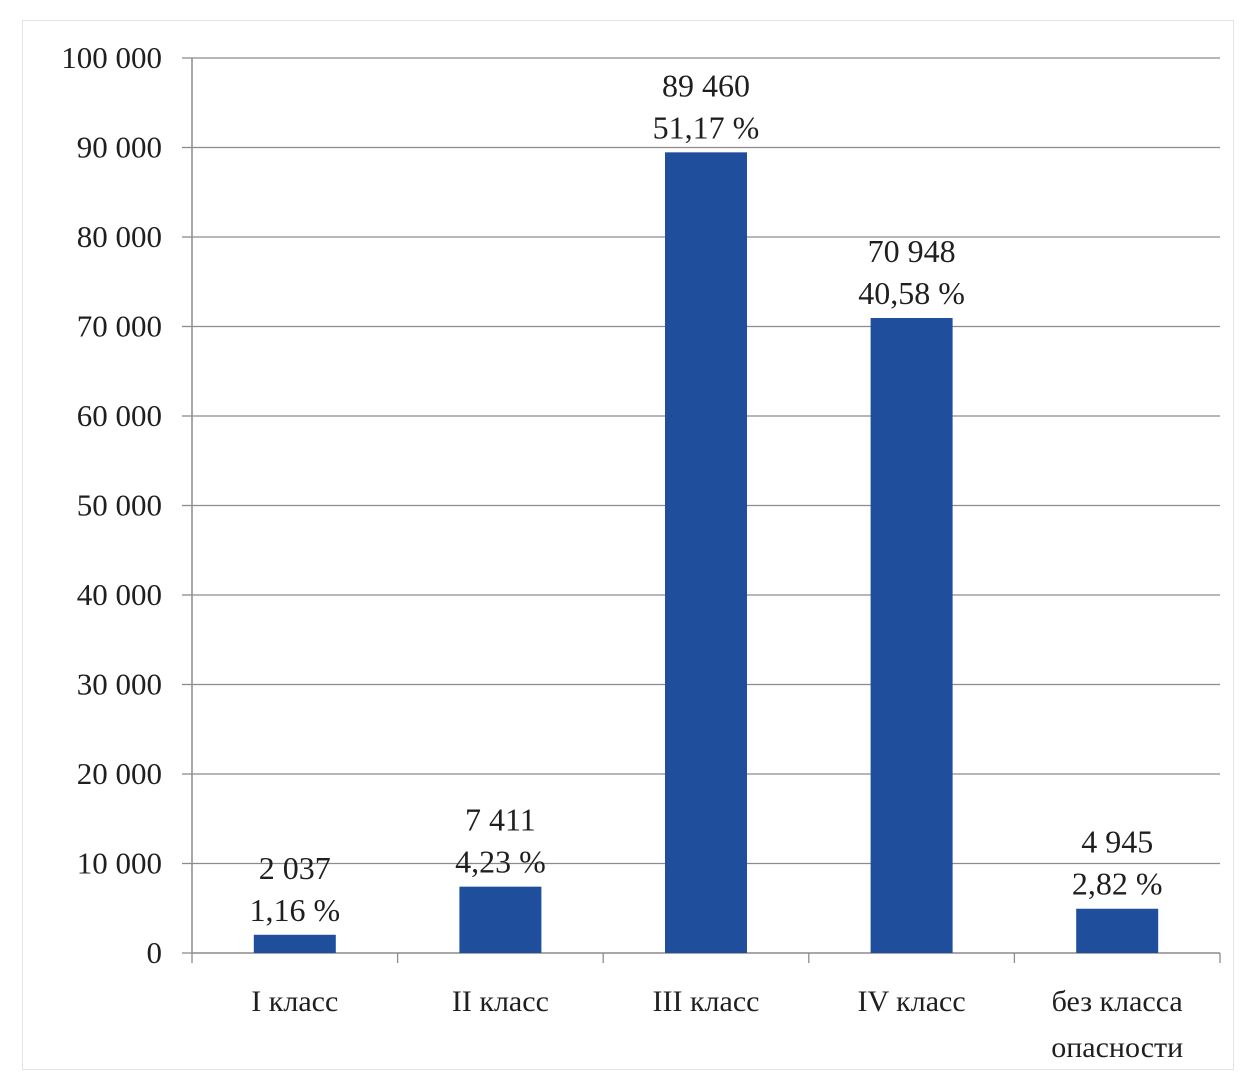  Describe the element at coordinates (119, 147) in the screenshot. I see `y-tick-label: 90 000` at that location.